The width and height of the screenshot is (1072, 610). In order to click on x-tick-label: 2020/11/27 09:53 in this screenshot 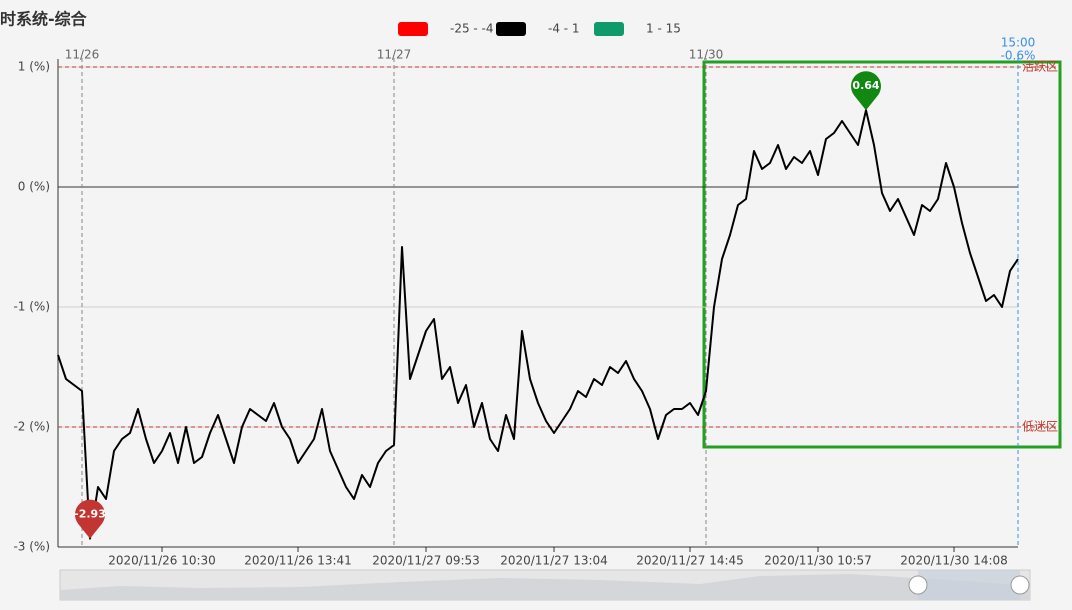, I will do `click(426, 561)`.